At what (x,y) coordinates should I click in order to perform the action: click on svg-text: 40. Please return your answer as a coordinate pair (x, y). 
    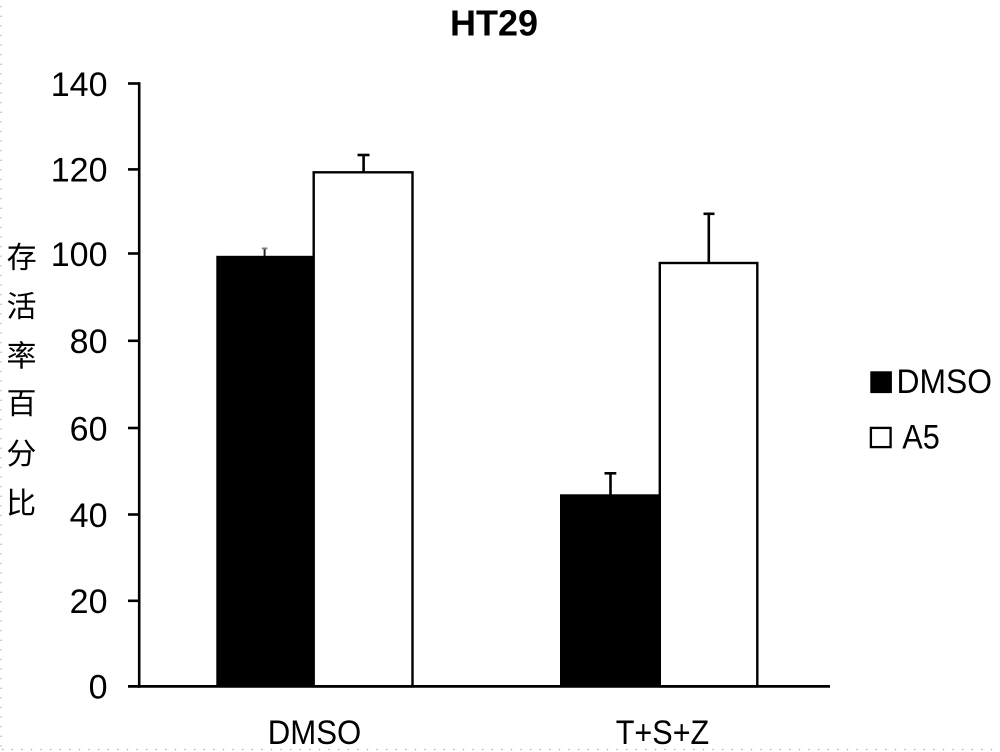
    Looking at the image, I should click on (89, 516).